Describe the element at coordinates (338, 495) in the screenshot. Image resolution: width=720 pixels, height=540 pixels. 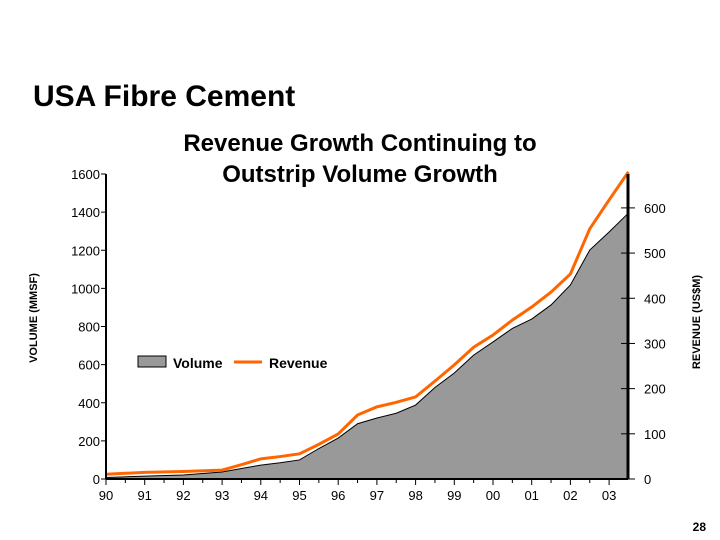
I see `x-tick-label: 96` at that location.